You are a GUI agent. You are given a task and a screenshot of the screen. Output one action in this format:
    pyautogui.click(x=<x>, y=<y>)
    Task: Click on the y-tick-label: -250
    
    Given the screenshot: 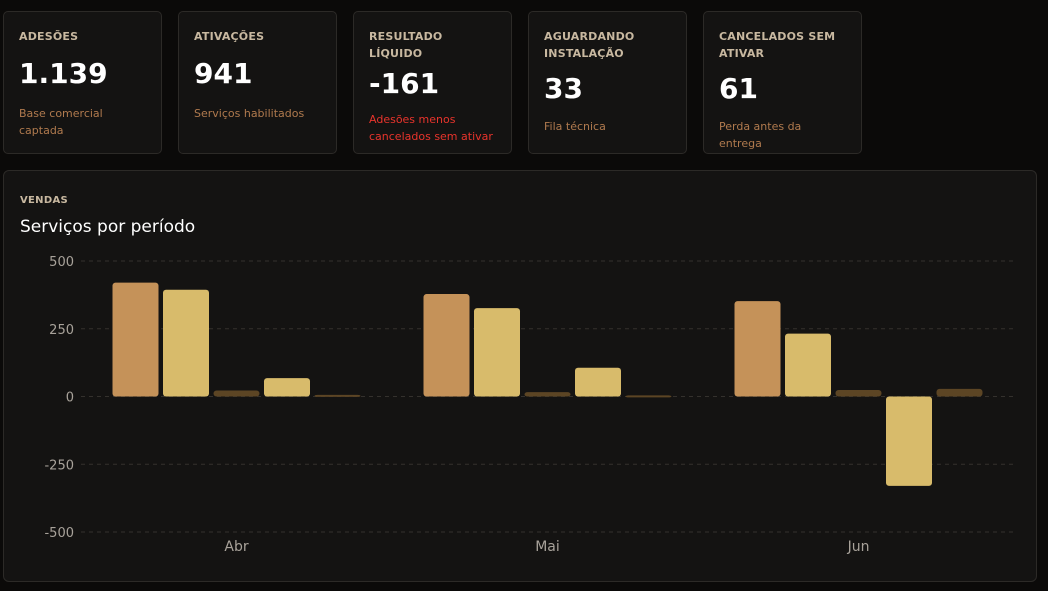 What is the action you would take?
    pyautogui.click(x=59, y=465)
    